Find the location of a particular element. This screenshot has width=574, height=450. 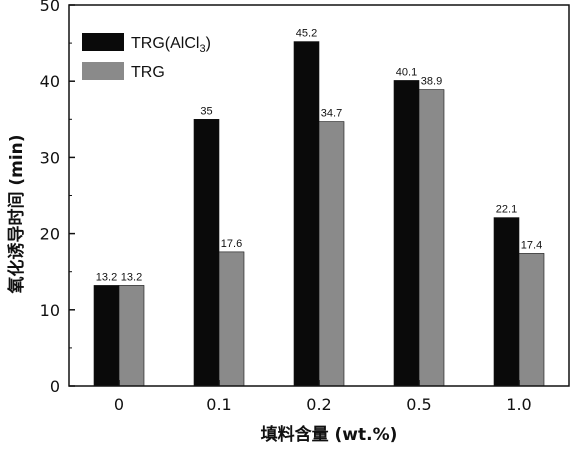

x-tick-label: 0.2 is located at coordinates (318, 404).